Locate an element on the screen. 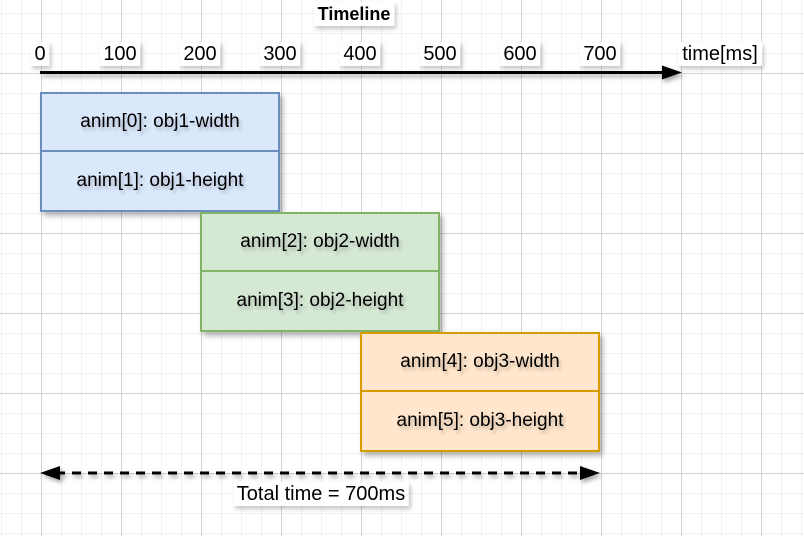 This screenshot has height=536, width=804. axis-unit-label: time[ms] is located at coordinates (720, 54).